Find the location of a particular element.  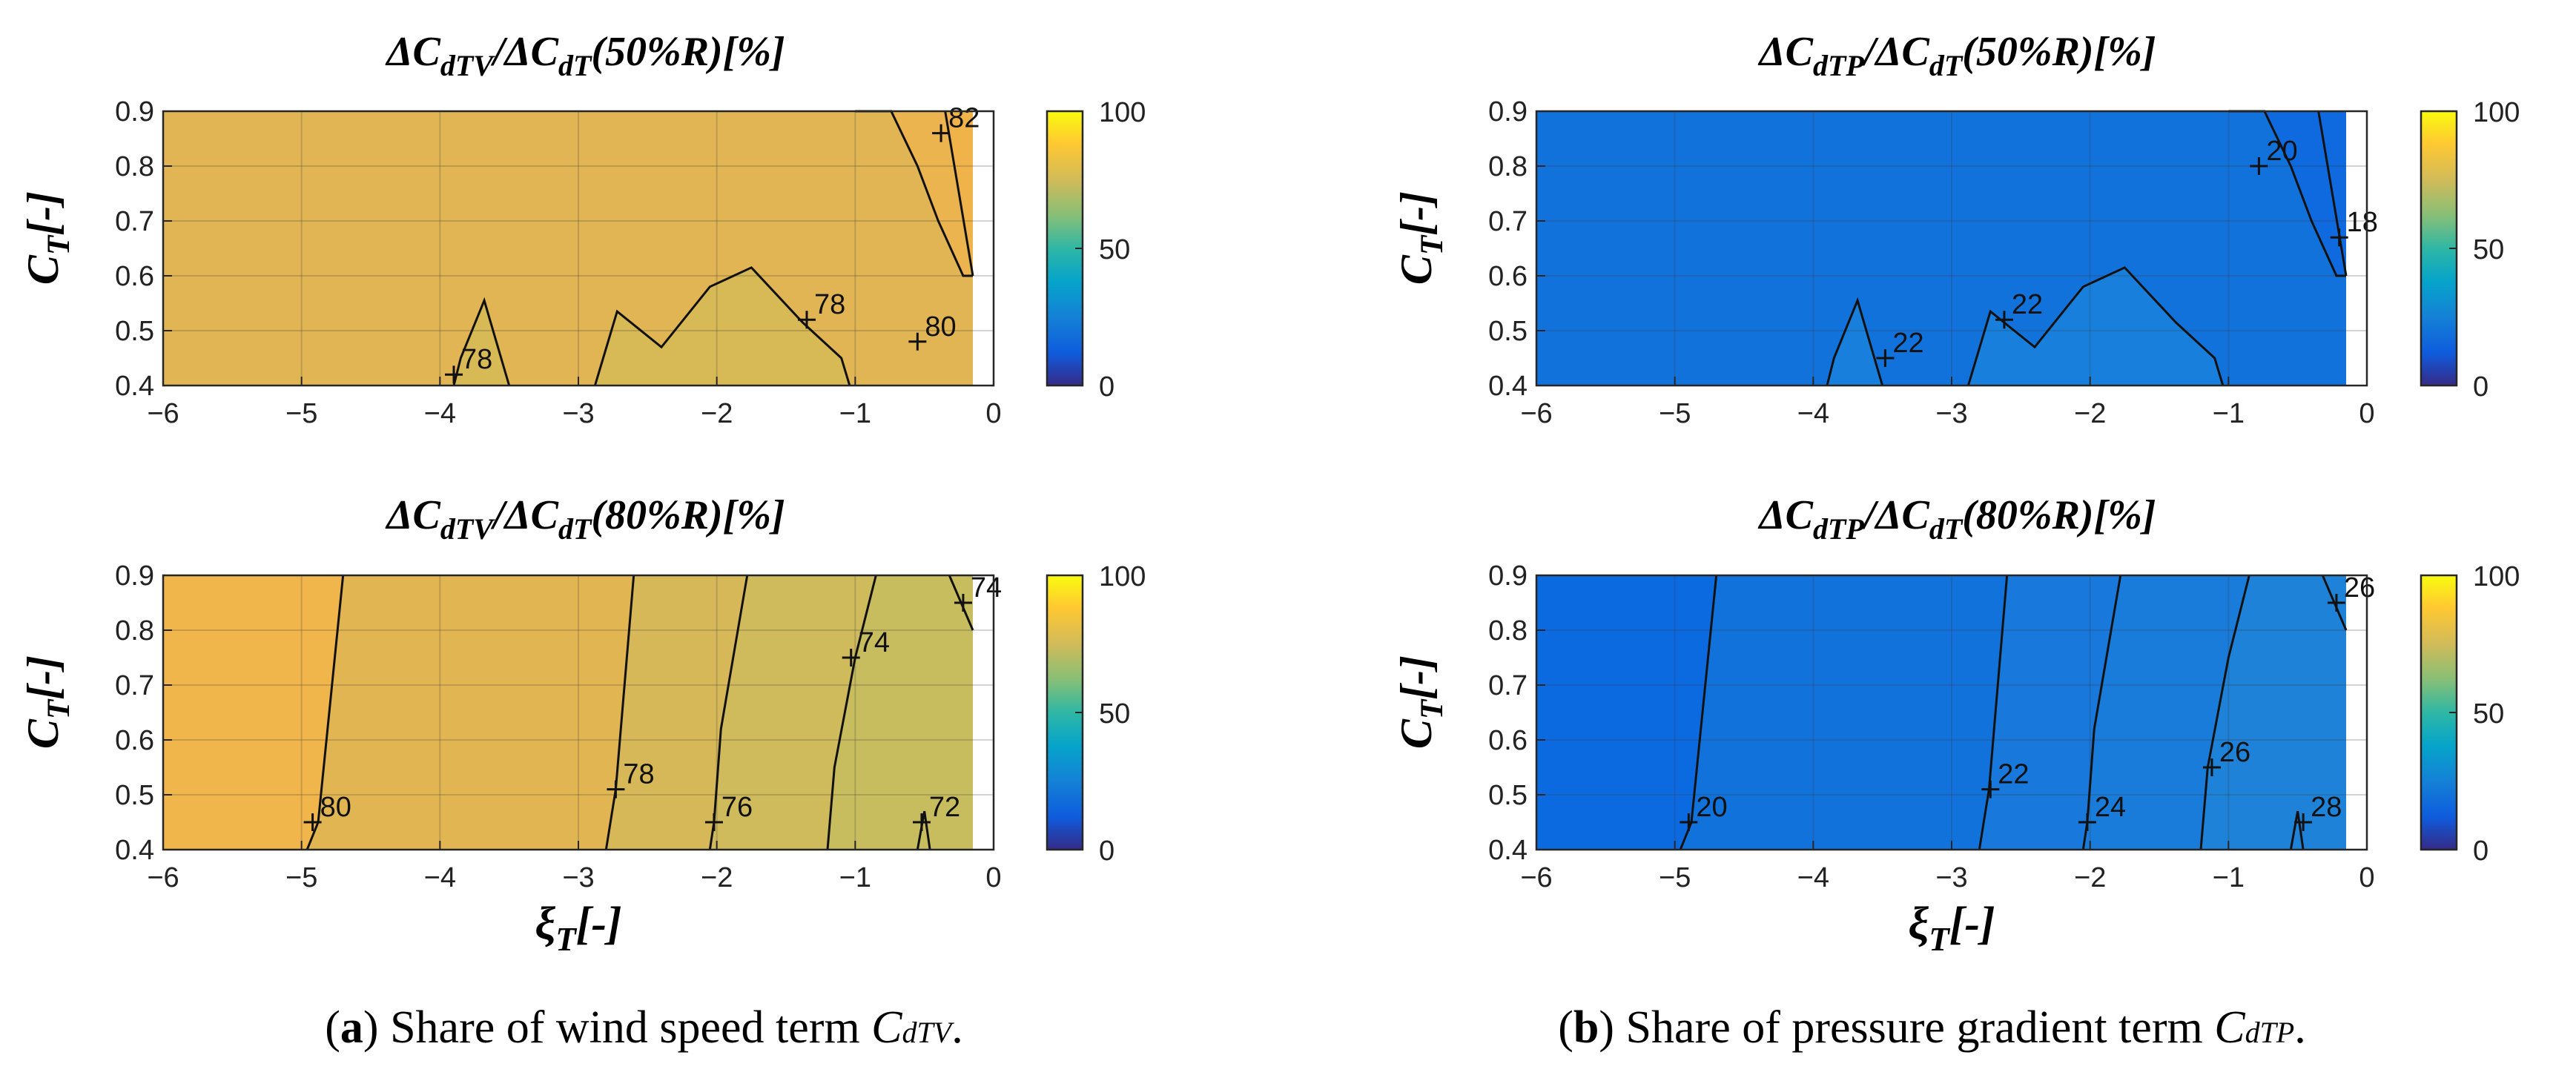

chart-title: ΔCdTV/ΔCdT(80%R)[%] is located at coordinates (585, 519).